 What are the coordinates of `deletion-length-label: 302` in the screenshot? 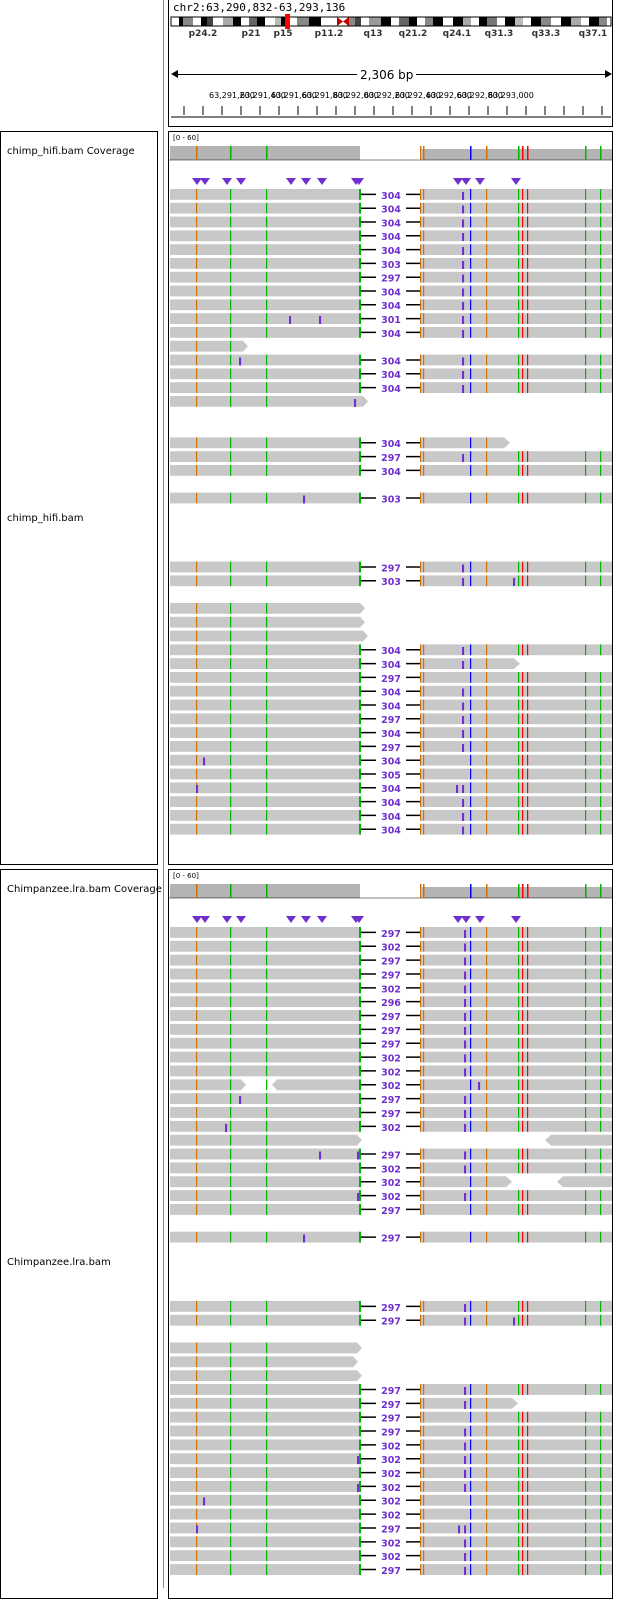 It's located at (391, 989).